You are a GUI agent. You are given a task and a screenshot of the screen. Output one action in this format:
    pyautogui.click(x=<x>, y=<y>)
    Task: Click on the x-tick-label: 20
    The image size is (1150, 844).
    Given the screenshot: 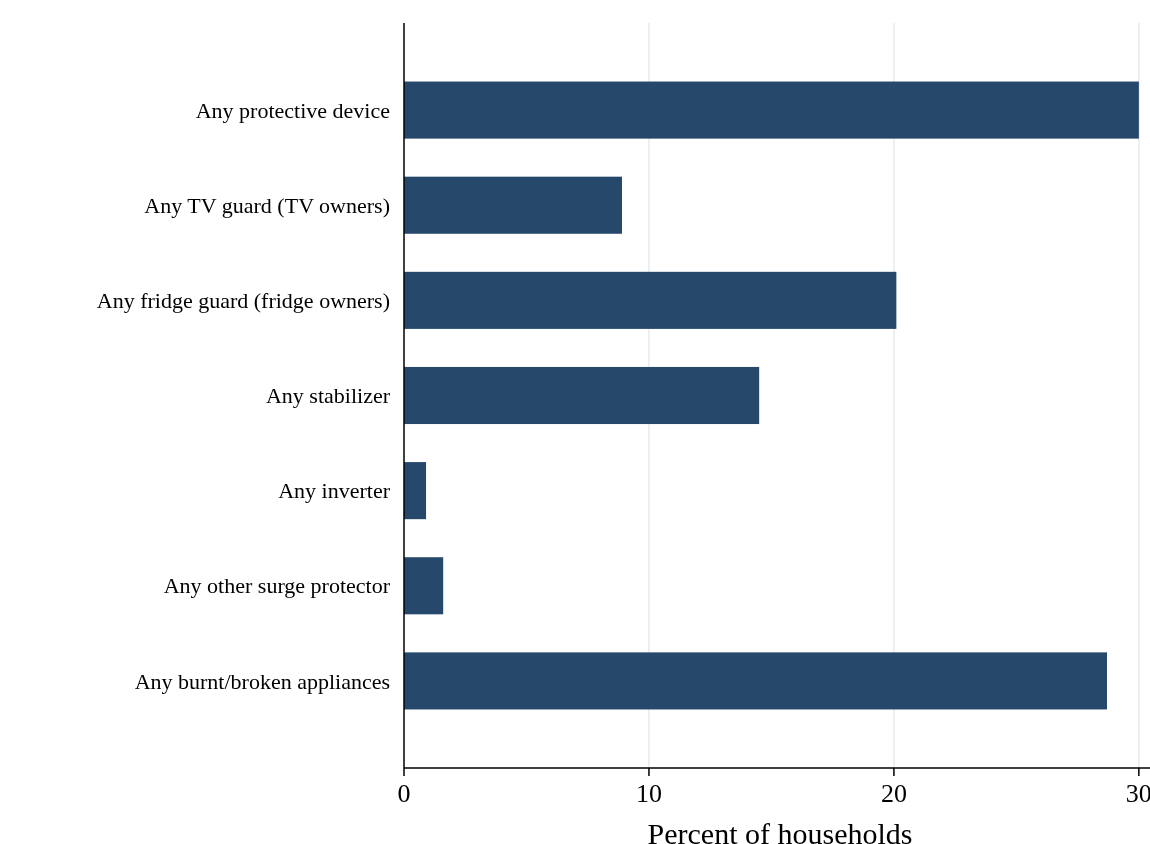 What is the action you would take?
    pyautogui.click(x=893, y=793)
    